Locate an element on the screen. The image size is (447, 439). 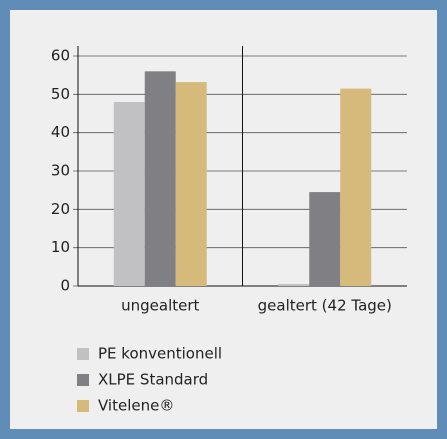
y-tick-label: 30 is located at coordinates (60, 171).